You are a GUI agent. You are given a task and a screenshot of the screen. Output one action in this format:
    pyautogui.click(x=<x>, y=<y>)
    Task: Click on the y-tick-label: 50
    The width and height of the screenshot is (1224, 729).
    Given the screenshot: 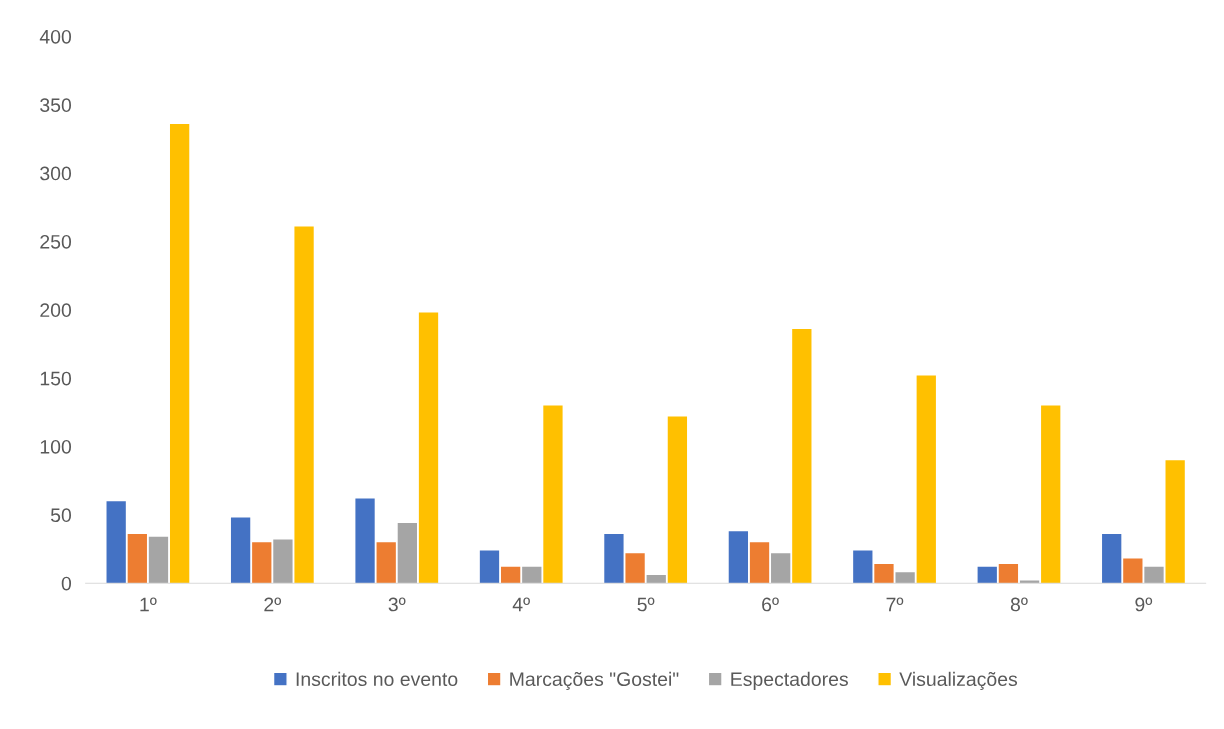 What is the action you would take?
    pyautogui.click(x=61, y=515)
    